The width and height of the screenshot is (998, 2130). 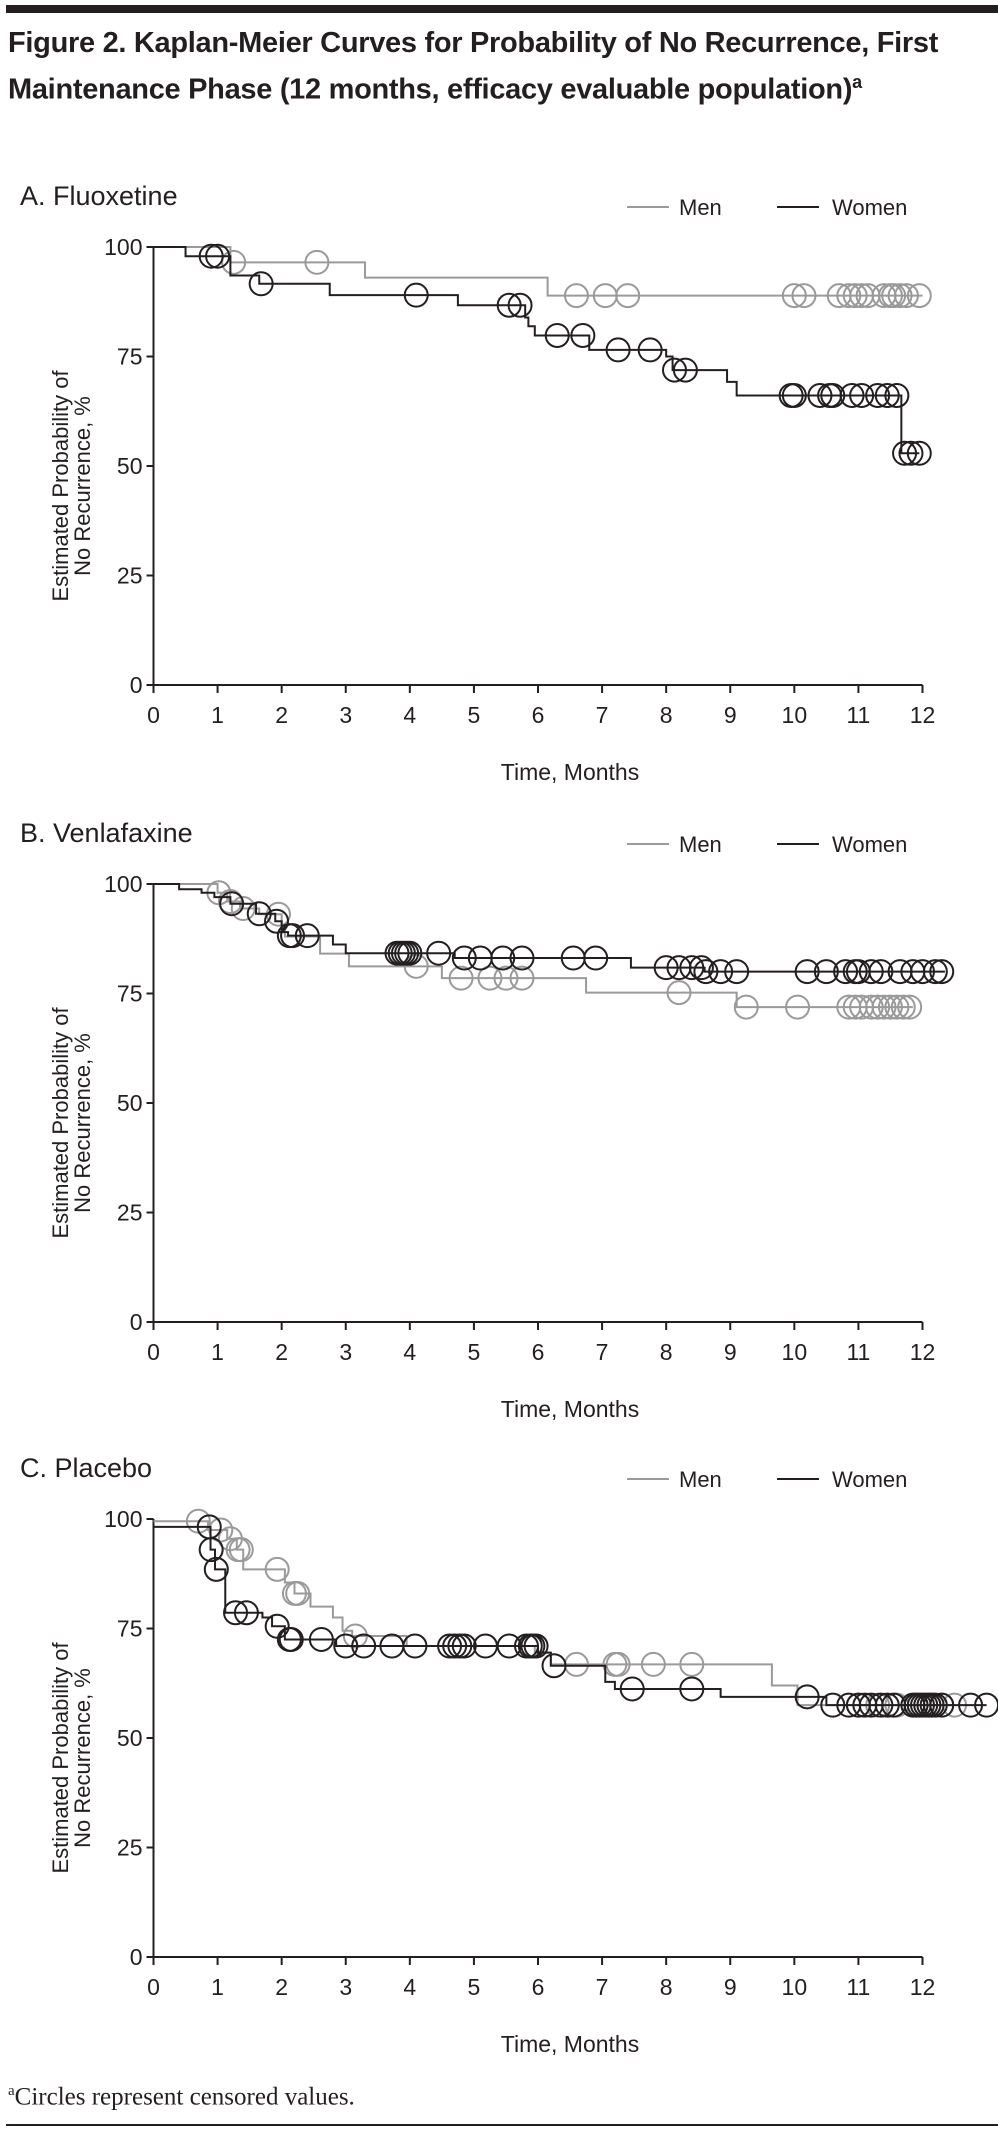 What do you see at coordinates (409, 1987) in the screenshot?
I see `x-tick-label: 4` at bounding box center [409, 1987].